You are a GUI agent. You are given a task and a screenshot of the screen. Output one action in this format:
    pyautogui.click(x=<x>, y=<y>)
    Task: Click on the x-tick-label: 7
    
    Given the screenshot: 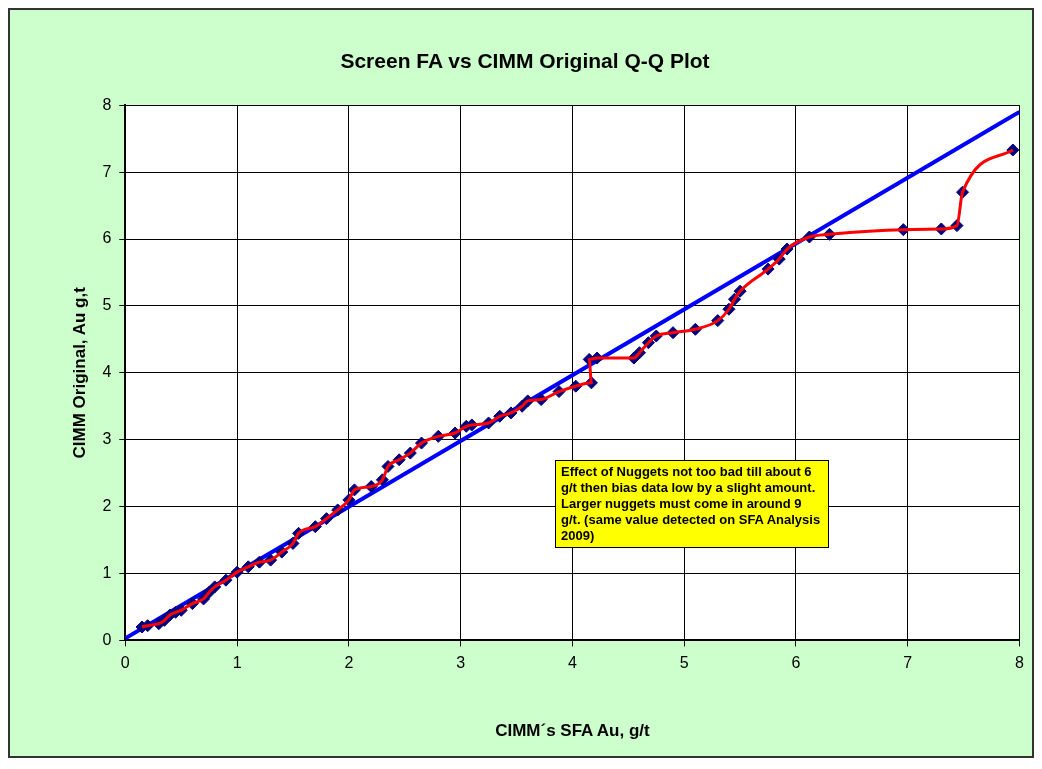 What is the action you would take?
    pyautogui.click(x=908, y=663)
    